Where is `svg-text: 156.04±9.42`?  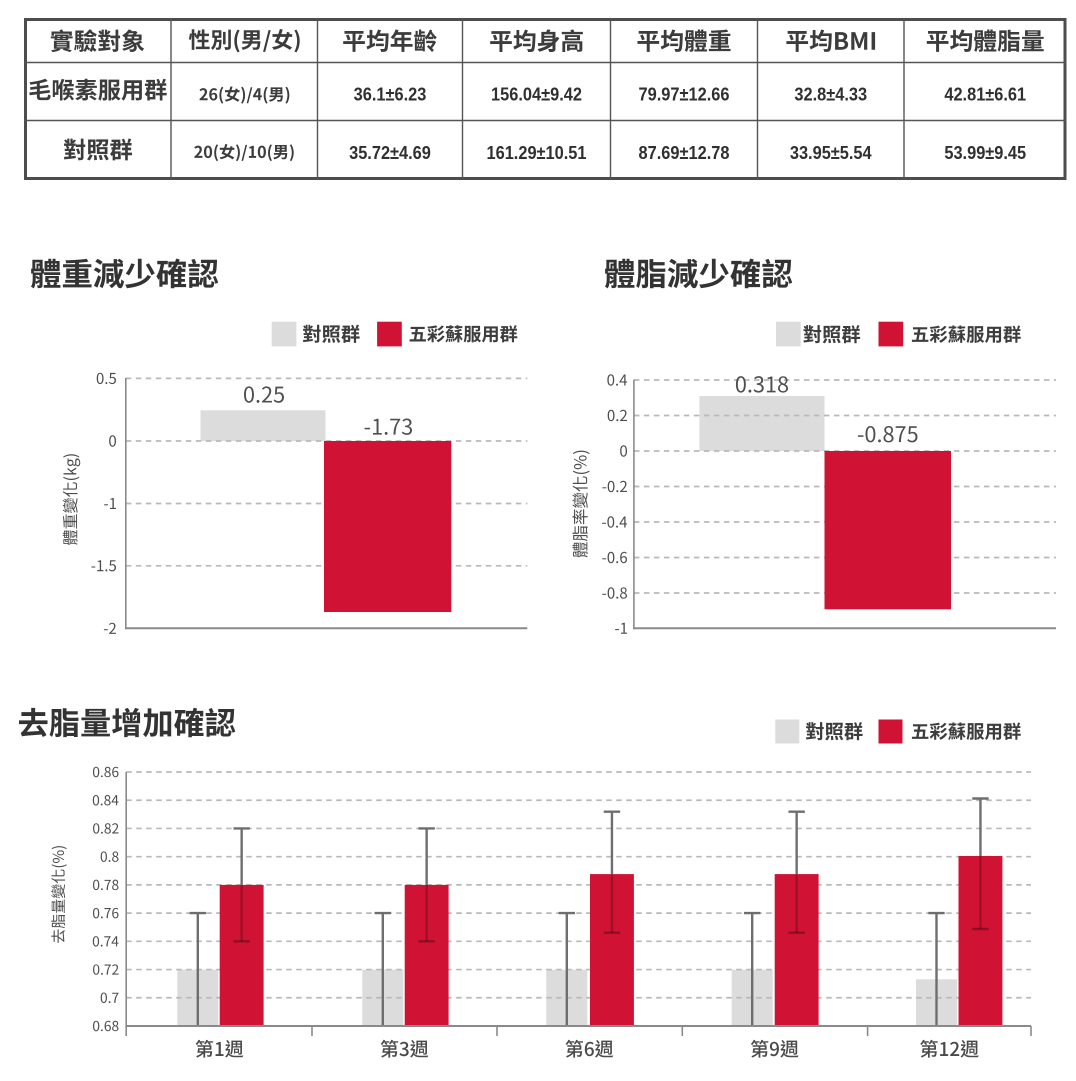
svg-text: 156.04±9.42 is located at coordinates (536, 94).